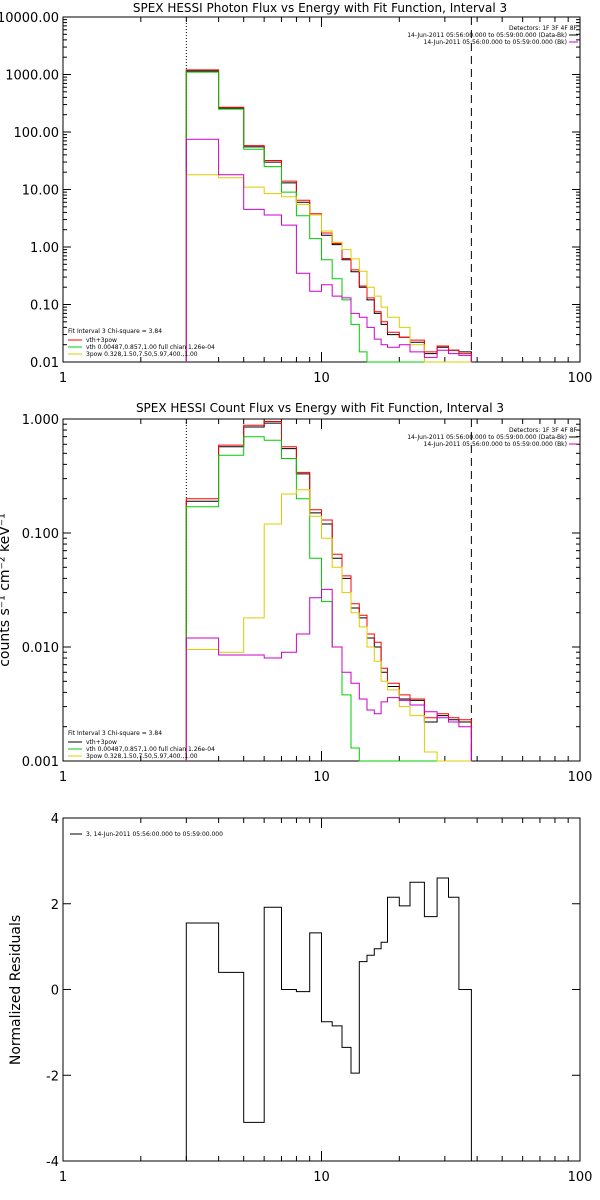 The height and width of the screenshot is (1200, 600). Describe the element at coordinates (40, 762) in the screenshot. I see `count-y-tick-label: 0.001` at that location.